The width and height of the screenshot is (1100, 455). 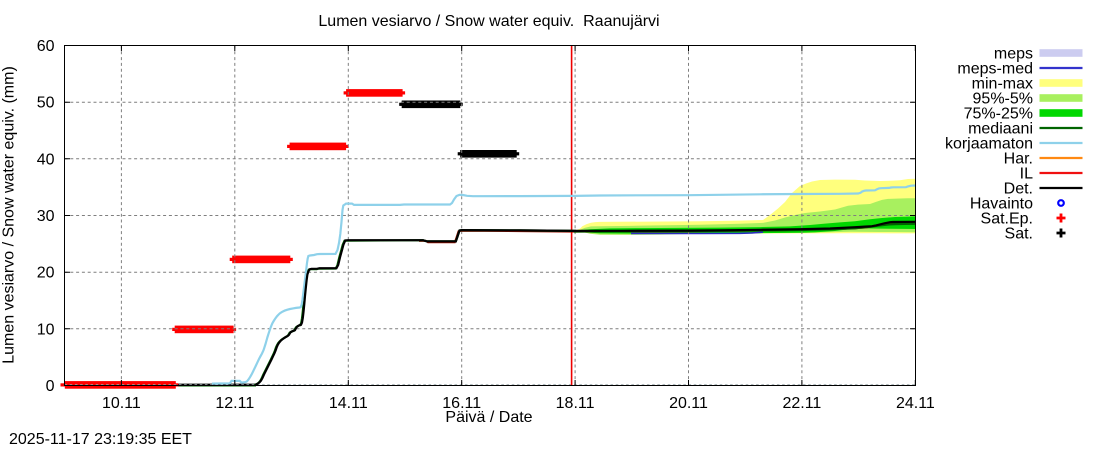 I want to click on svg-text: 20.11, so click(x=688, y=403).